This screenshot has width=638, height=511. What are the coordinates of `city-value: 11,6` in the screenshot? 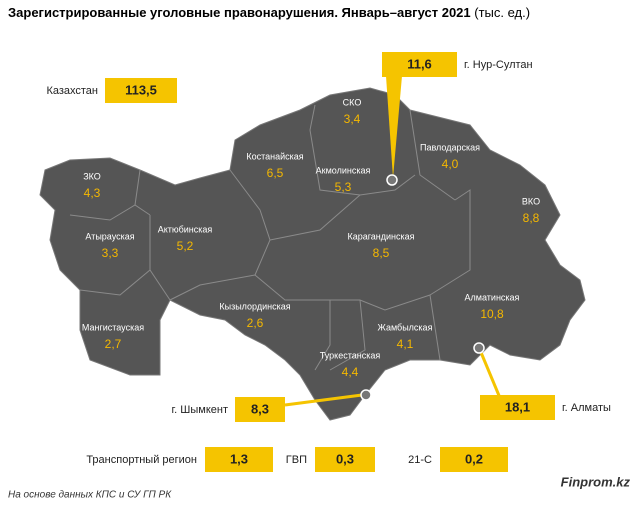 It's located at (419, 63).